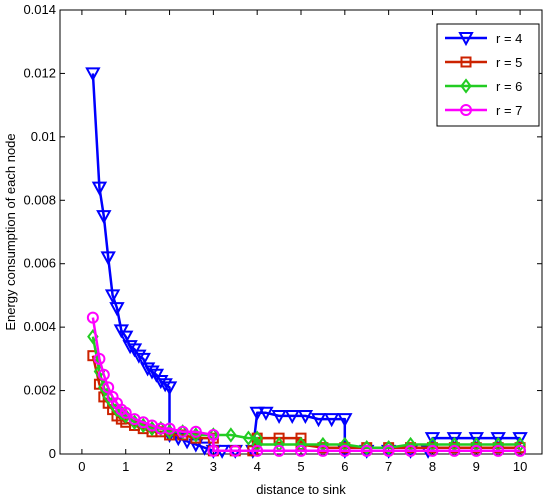  Describe the element at coordinates (39, 9) in the screenshot. I see `y-tick-label: 0.014` at that location.